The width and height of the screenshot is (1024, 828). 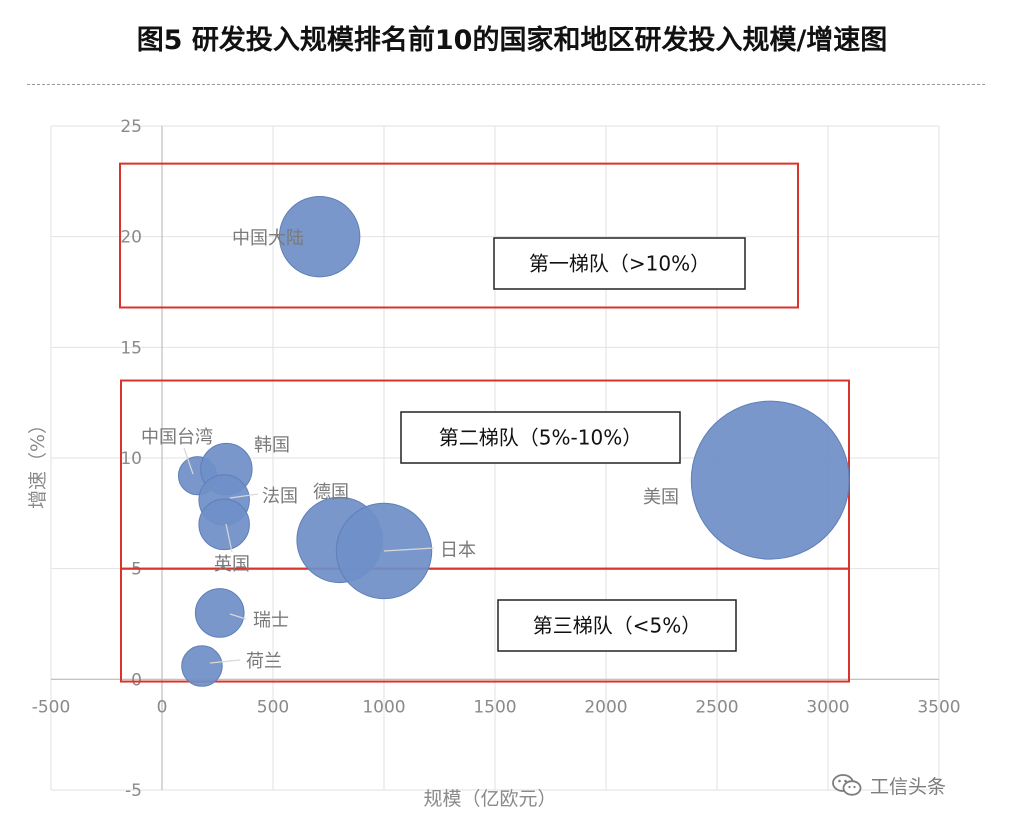 I want to click on x-tick-label: 2500, so click(x=716, y=707).